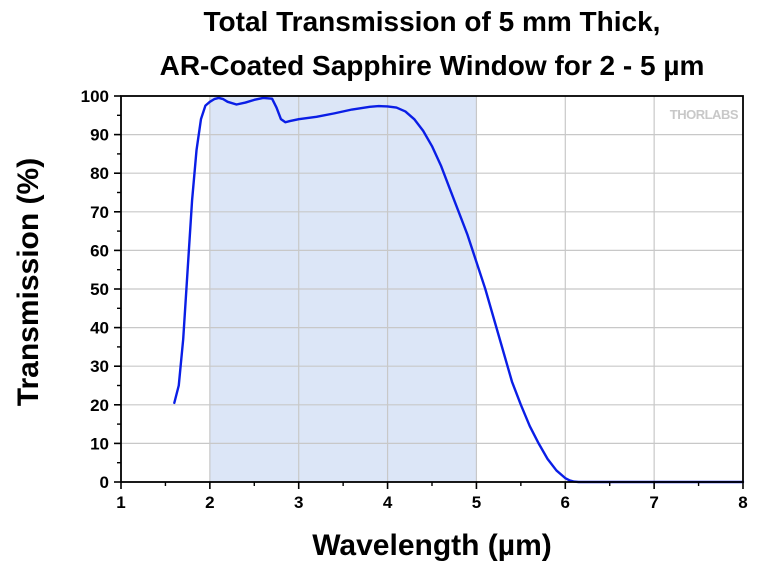 This screenshot has height=564, width=780. I want to click on y-tick-label: 100, so click(95, 96).